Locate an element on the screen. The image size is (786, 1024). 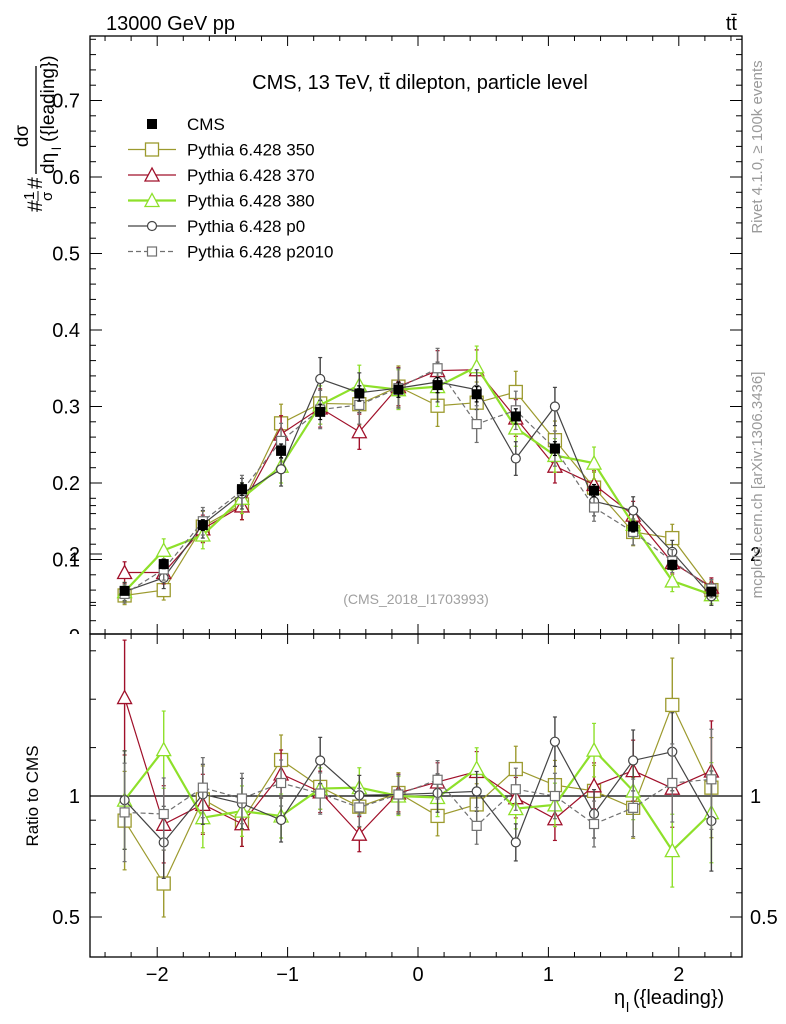
legend-label-cms: CMS is located at coordinates (206, 124).